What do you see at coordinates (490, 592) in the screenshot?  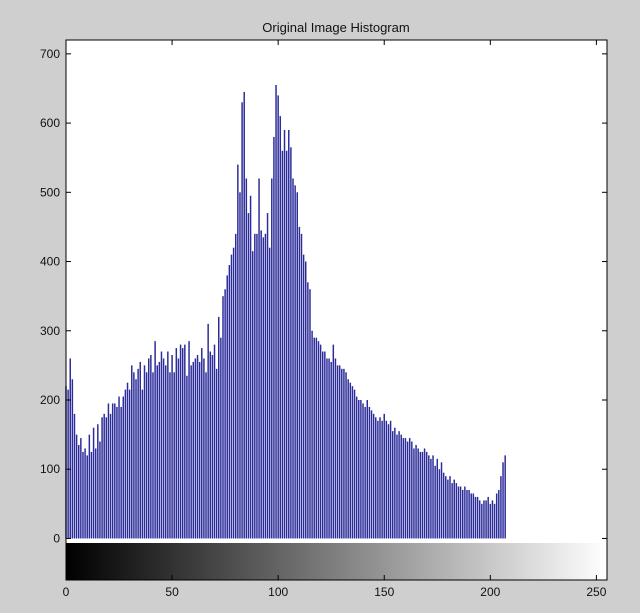 I see `x-tick-label: 200` at bounding box center [490, 592].